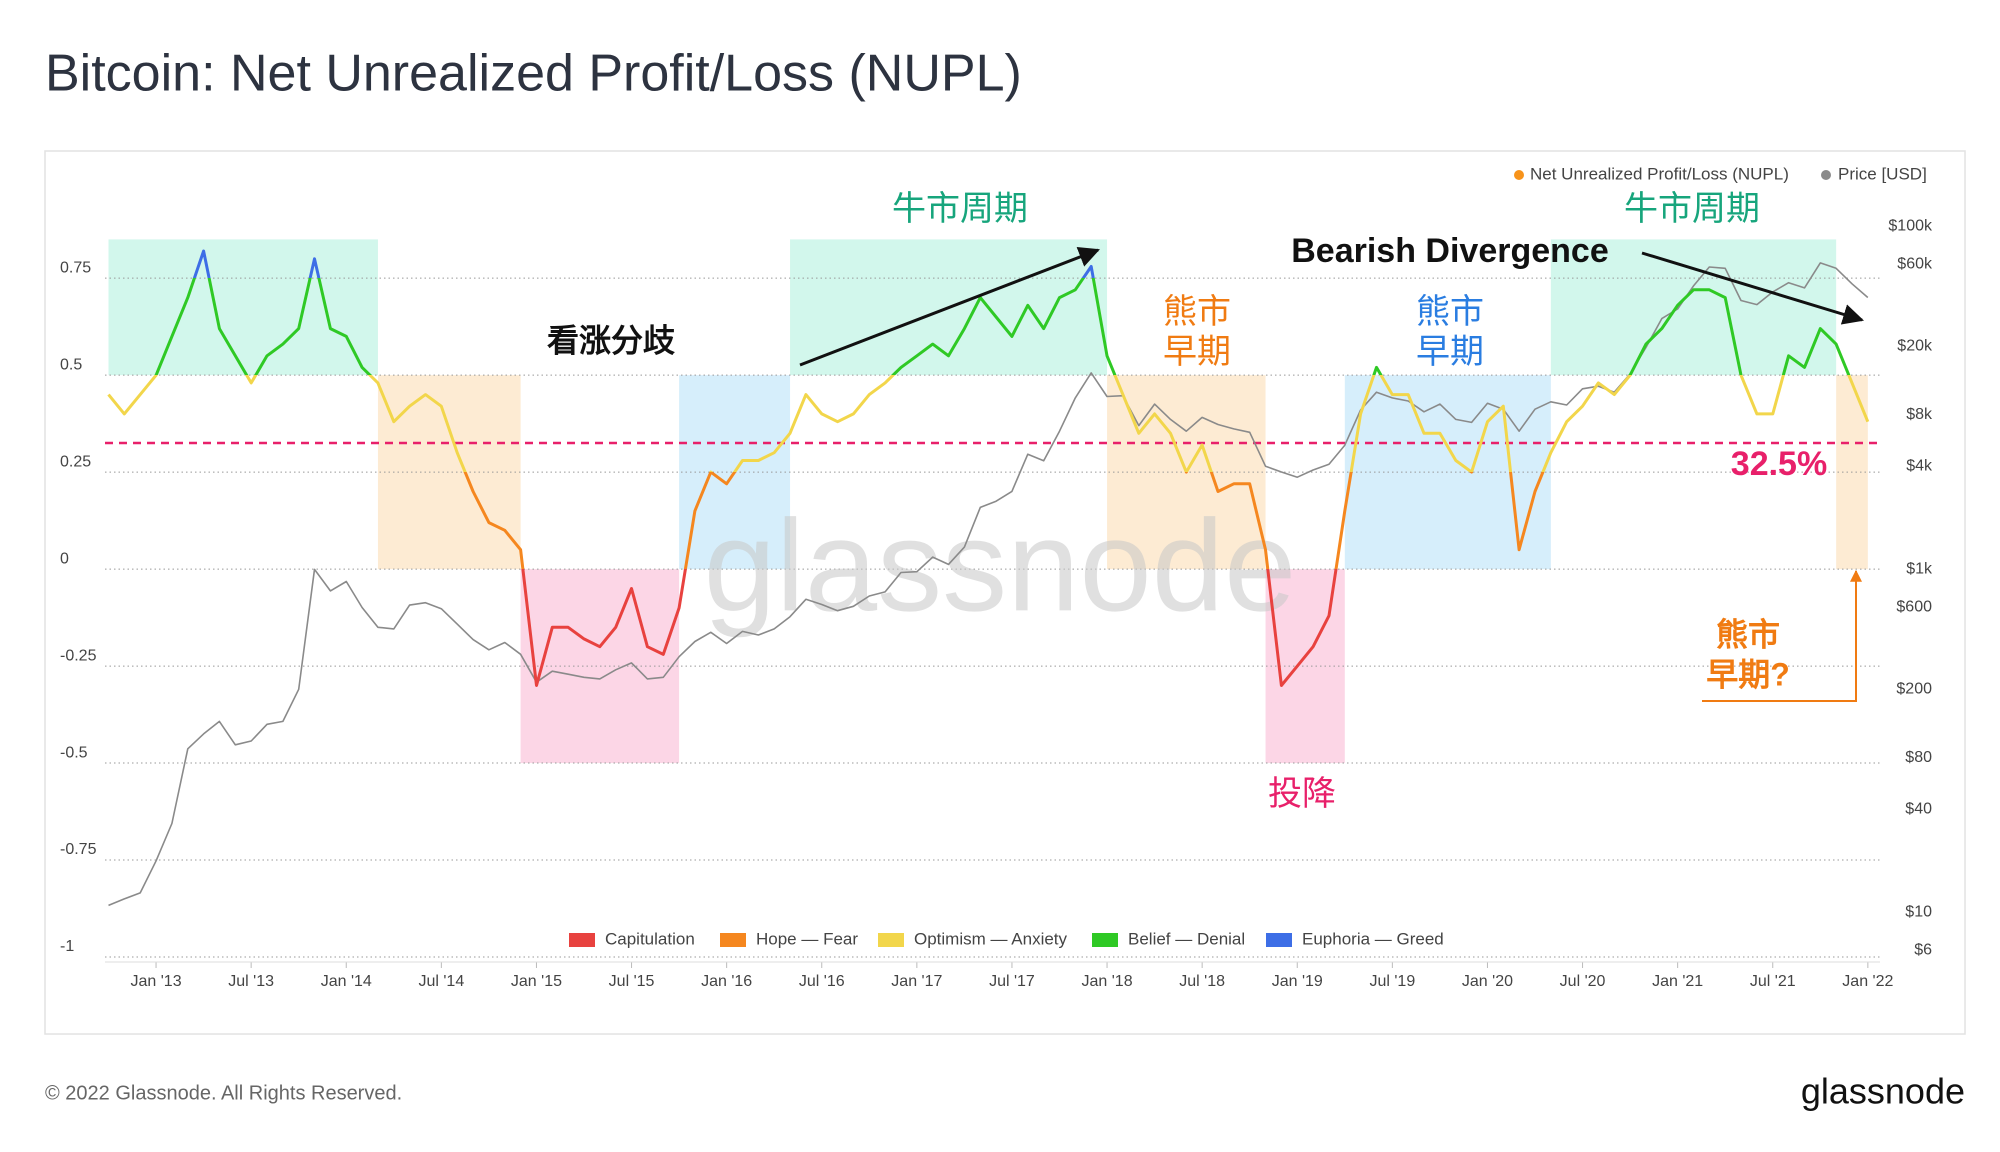 This screenshot has width=2000, height=1152. Describe the element at coordinates (1915, 346) in the screenshot. I see `y2-tick-label: $20k` at that location.